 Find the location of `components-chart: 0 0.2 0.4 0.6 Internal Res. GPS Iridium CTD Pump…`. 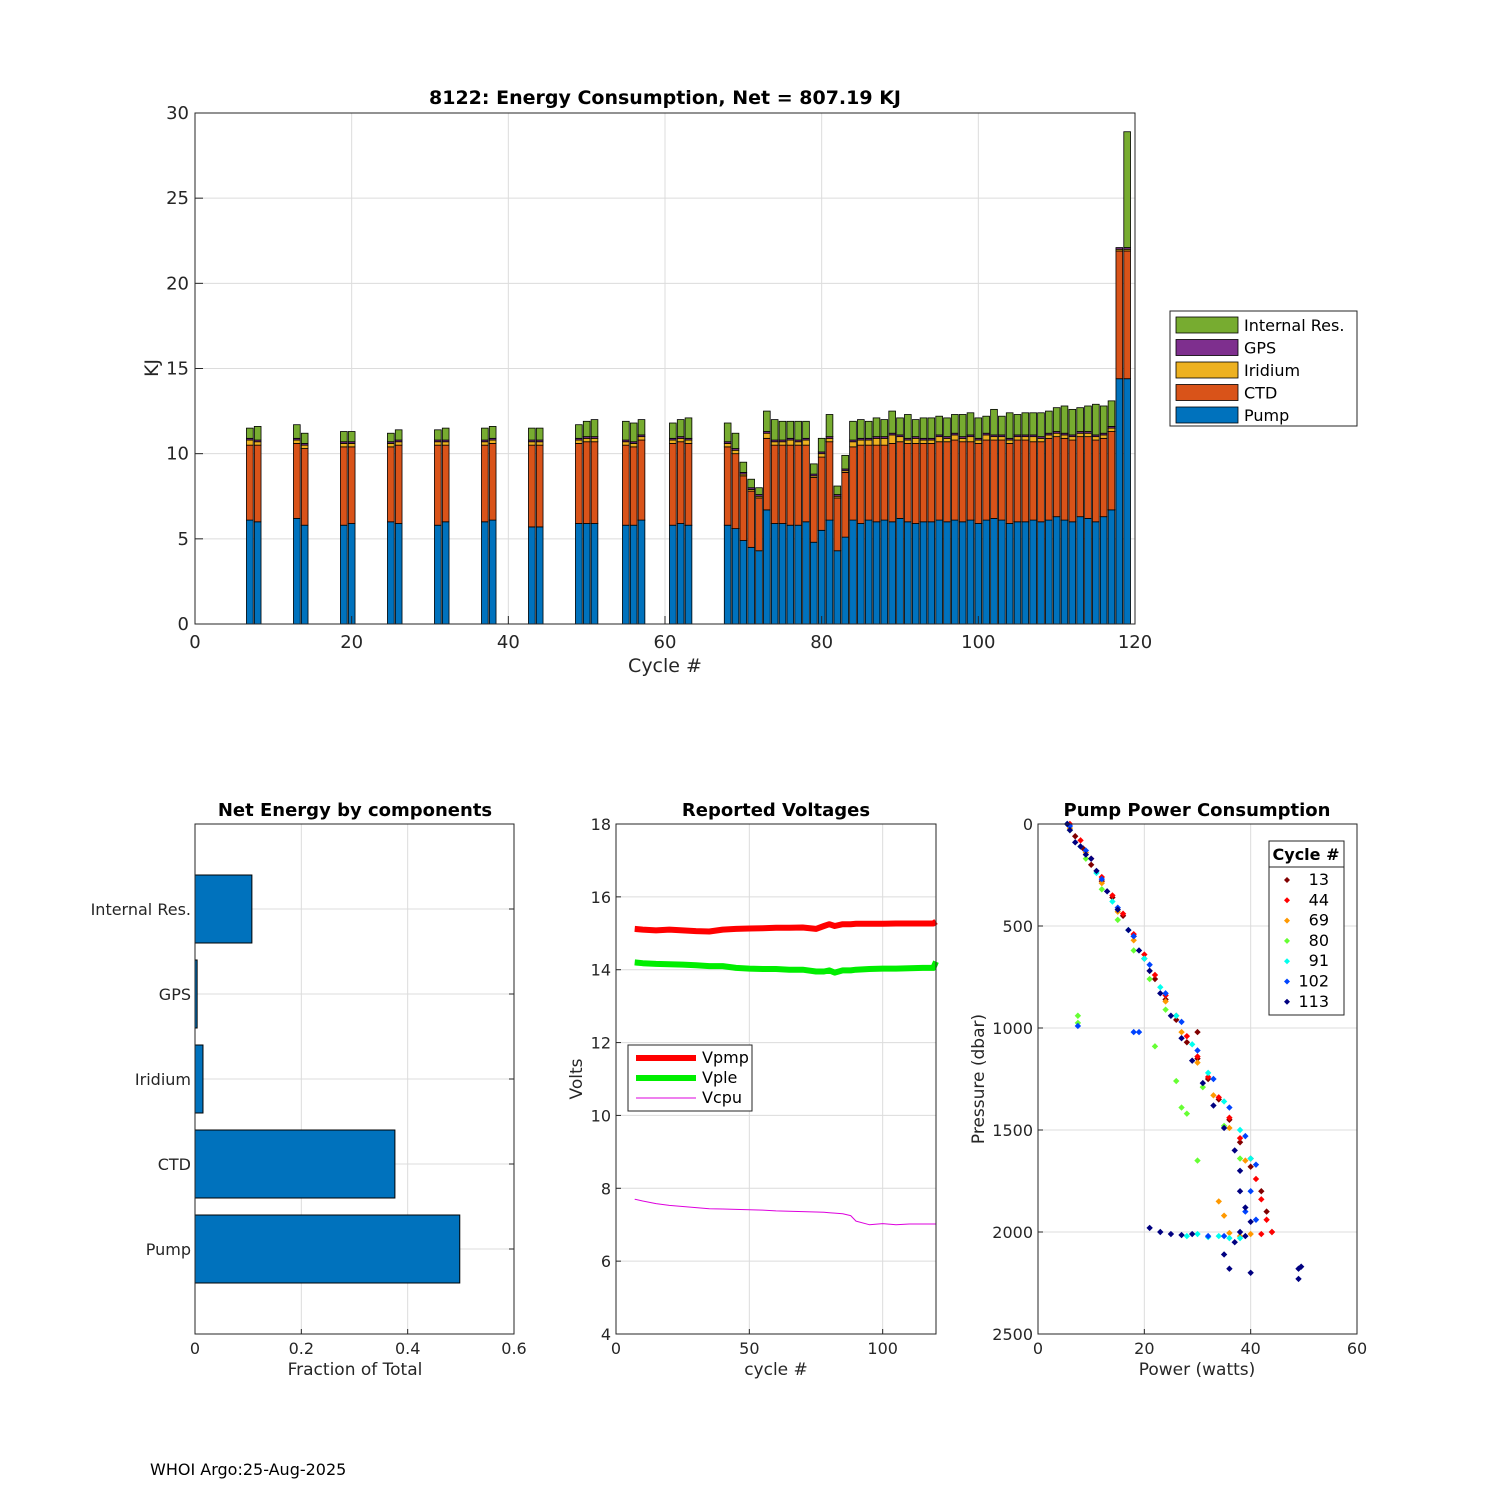

components-chart: 0 0.2 0.4 0.6 Internal Res. GPS Iridium CTD Pump… is located at coordinates (309, 1090).